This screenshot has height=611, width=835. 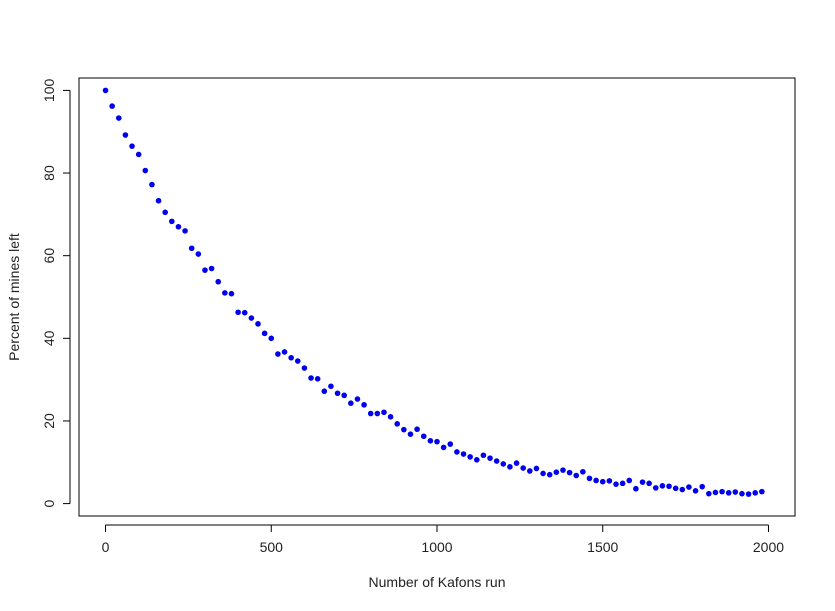 What do you see at coordinates (49, 421) in the screenshot?
I see `y-tick-label: 20` at bounding box center [49, 421].